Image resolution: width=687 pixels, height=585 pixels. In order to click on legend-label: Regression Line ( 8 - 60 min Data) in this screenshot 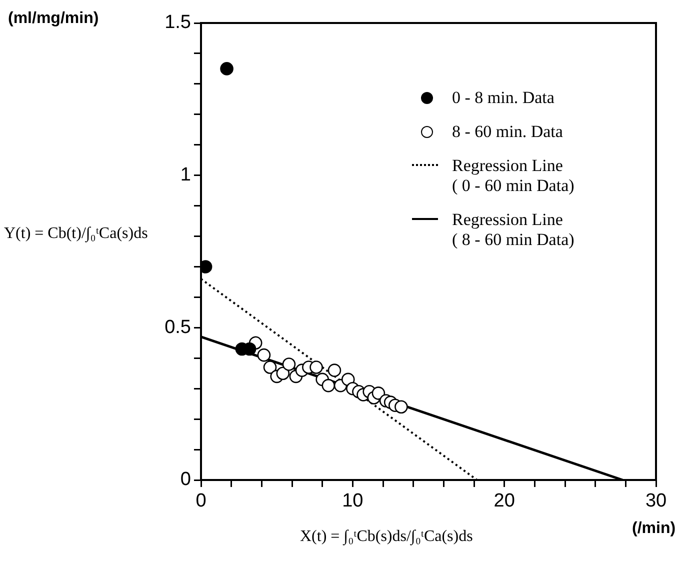, I will do `click(513, 230)`.